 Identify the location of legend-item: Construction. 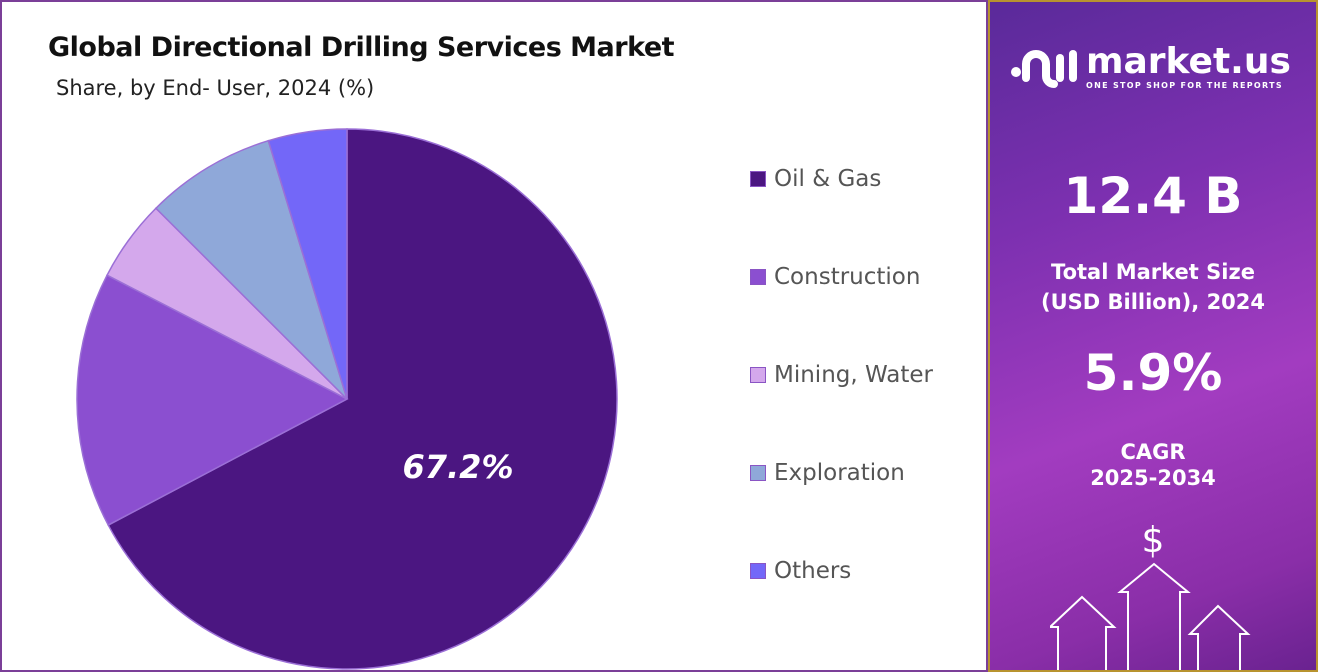
(835, 277).